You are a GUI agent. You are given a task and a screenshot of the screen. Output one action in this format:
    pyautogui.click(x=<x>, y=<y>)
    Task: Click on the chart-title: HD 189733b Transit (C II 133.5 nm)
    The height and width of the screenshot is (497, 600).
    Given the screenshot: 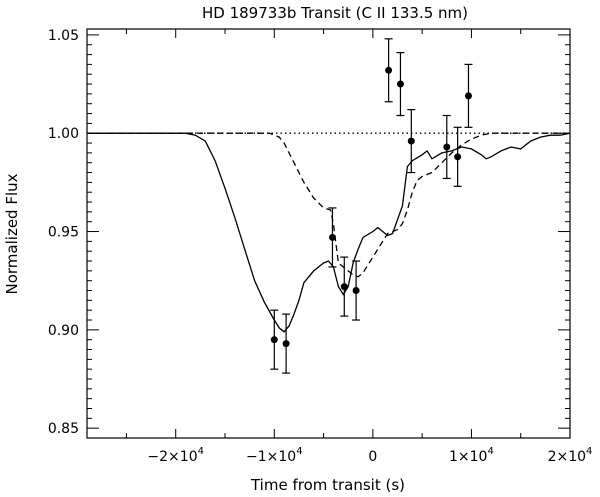 What is the action you would take?
    pyautogui.click(x=335, y=13)
    